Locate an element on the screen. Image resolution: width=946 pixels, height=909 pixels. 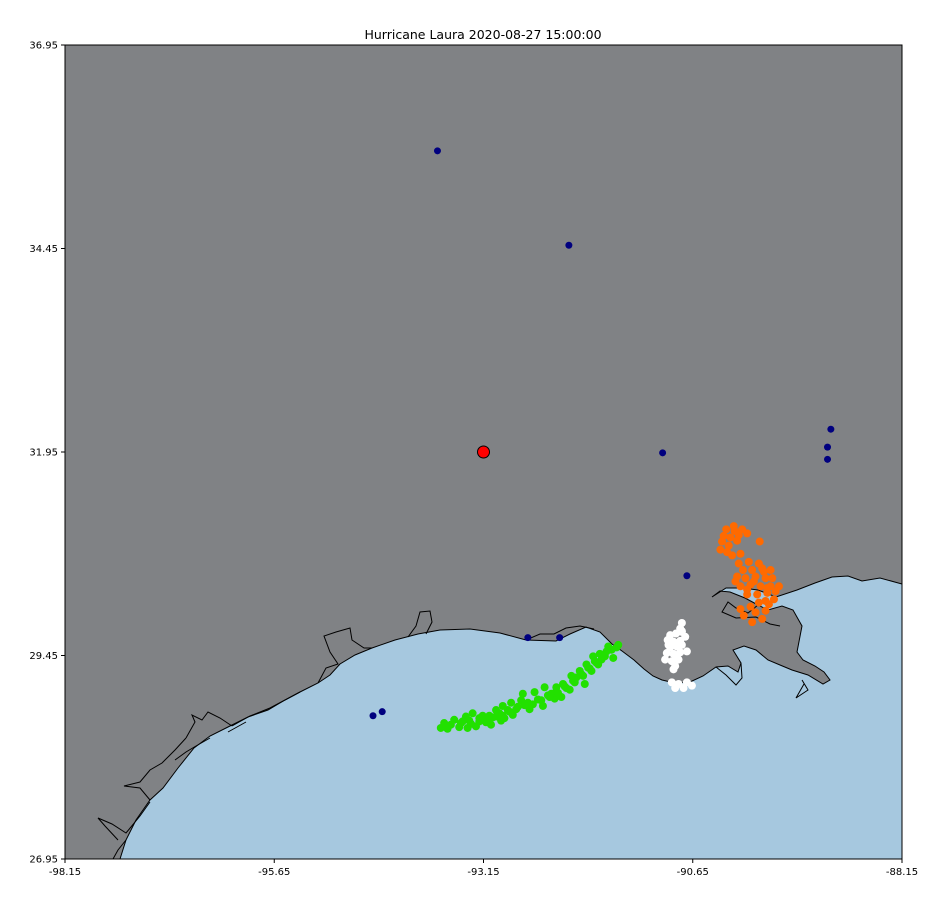
y-tick-label: 36.95 is located at coordinates (43, 46).